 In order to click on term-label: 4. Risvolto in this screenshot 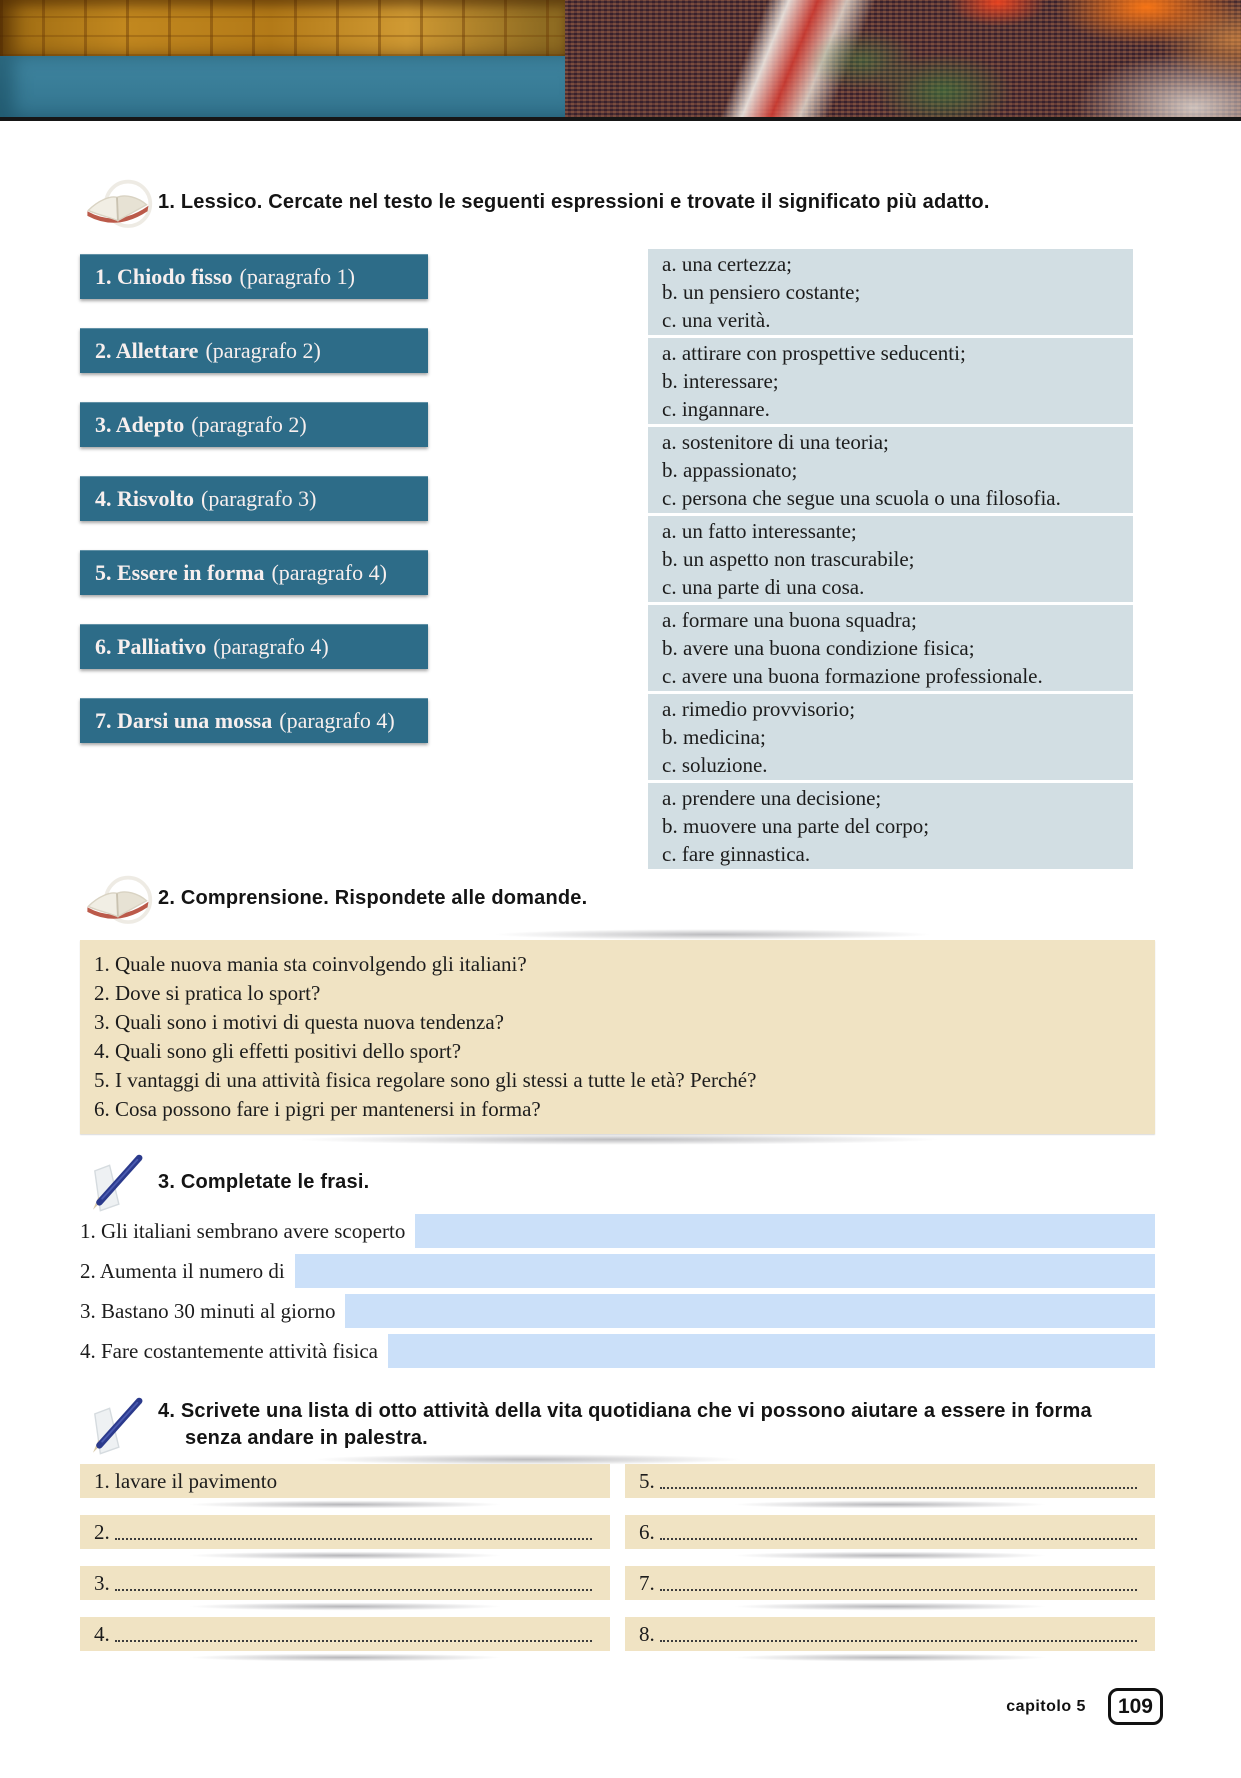, I will do `click(144, 498)`.